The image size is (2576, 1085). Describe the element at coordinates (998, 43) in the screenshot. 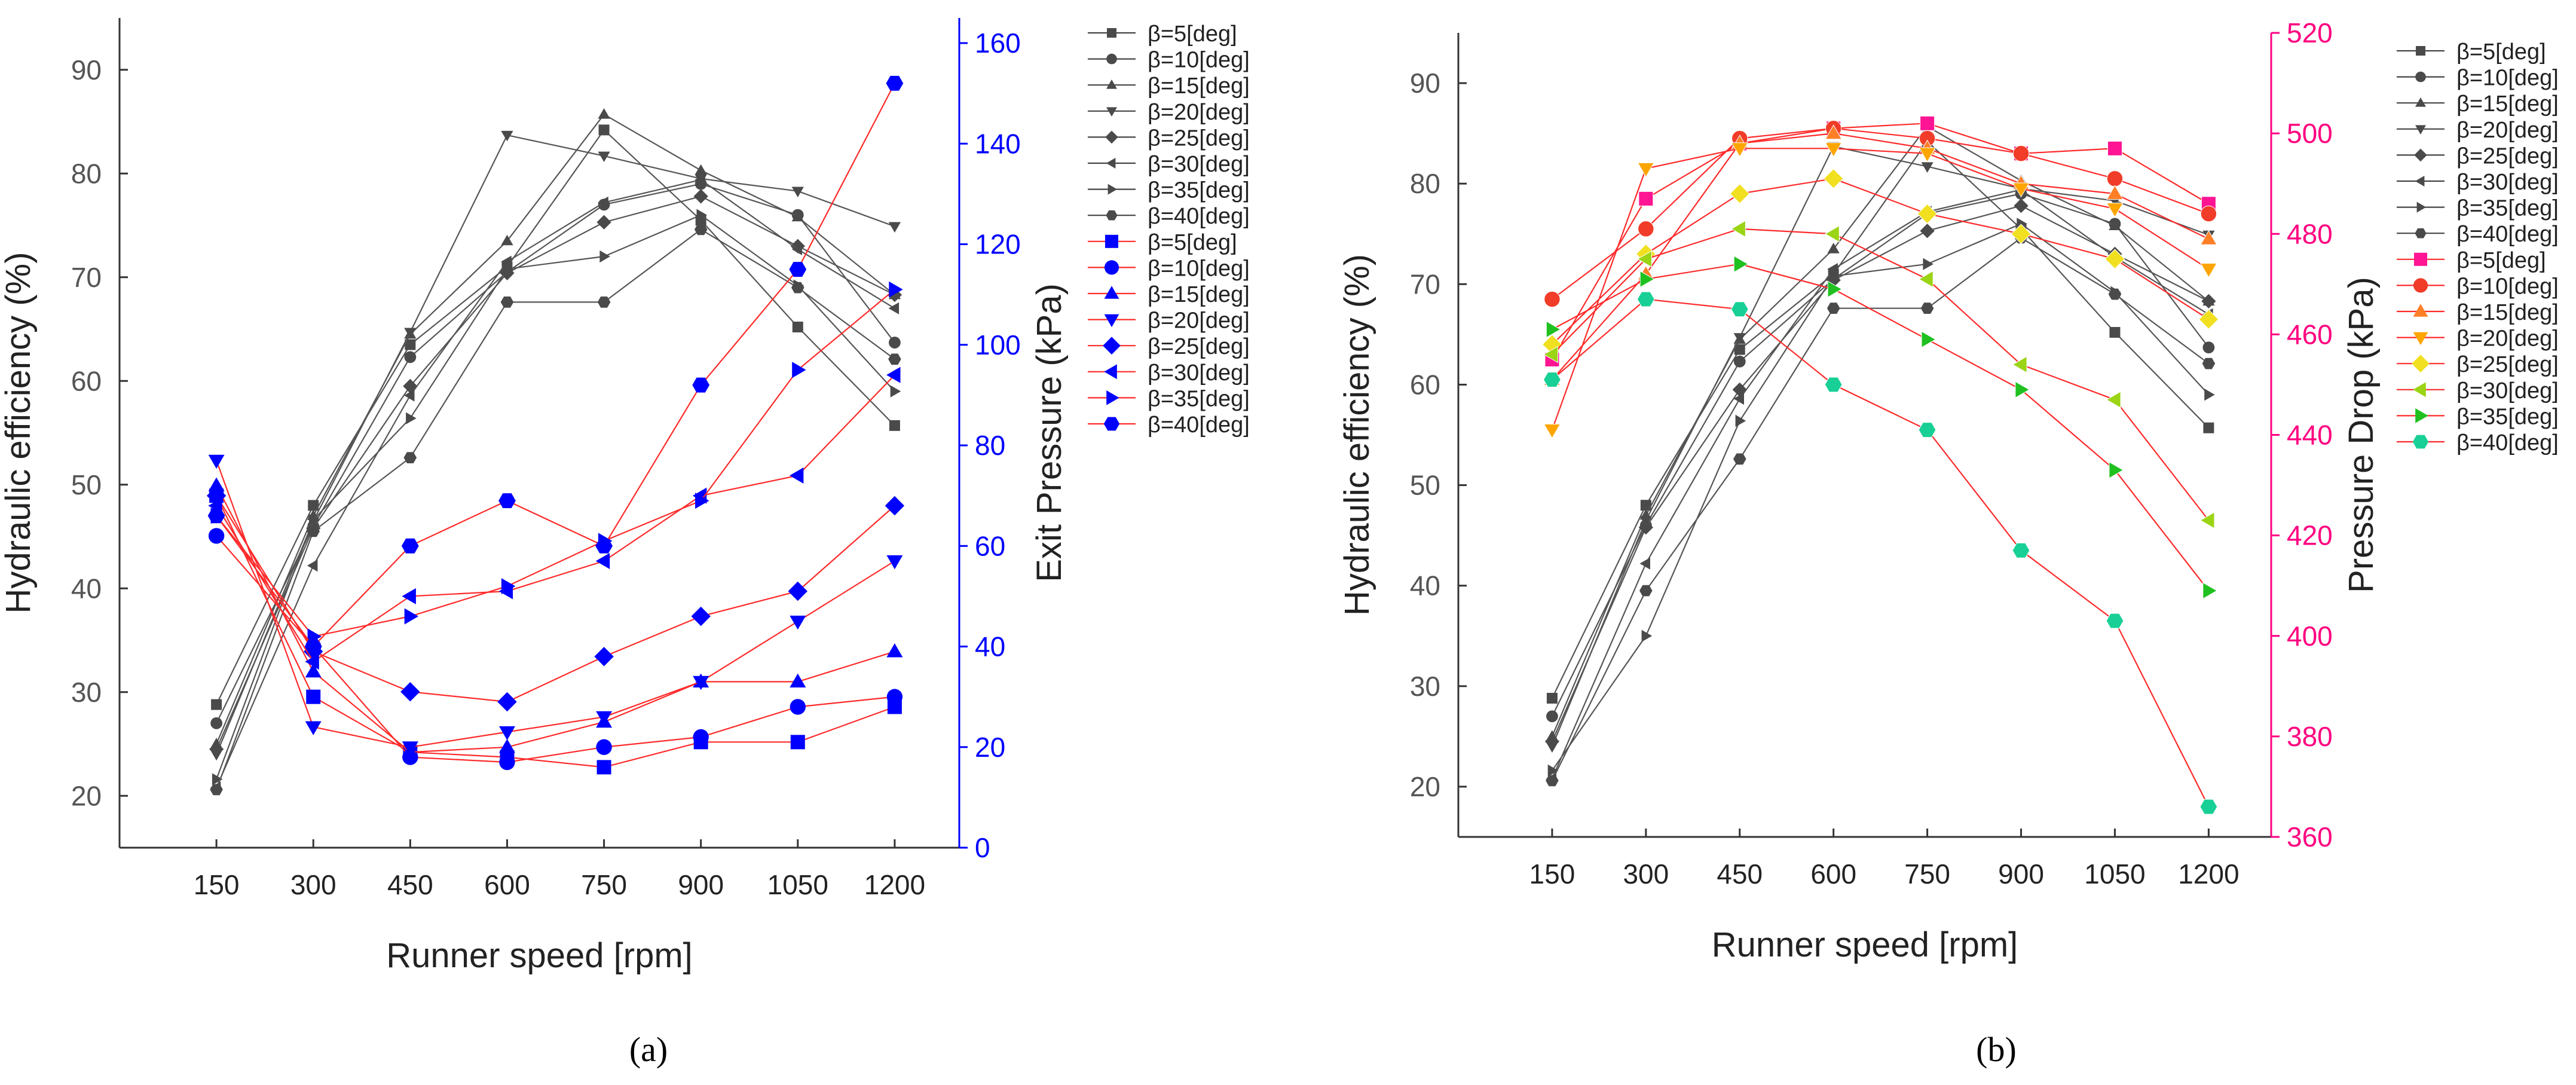

I see `right-y-tick-label: 160` at that location.